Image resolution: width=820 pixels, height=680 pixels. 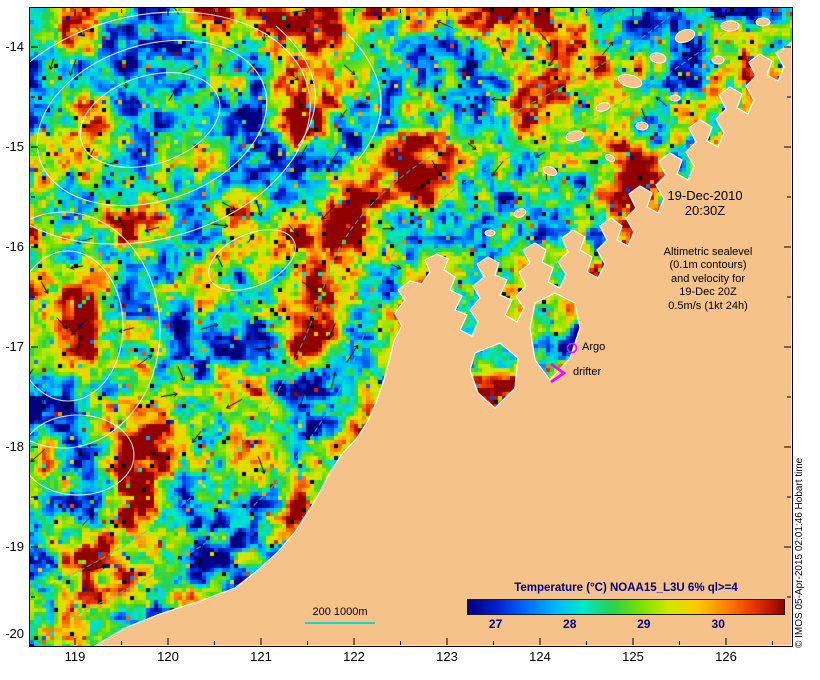 What do you see at coordinates (495, 623) in the screenshot?
I see `colorbar-tick: 27` at bounding box center [495, 623].